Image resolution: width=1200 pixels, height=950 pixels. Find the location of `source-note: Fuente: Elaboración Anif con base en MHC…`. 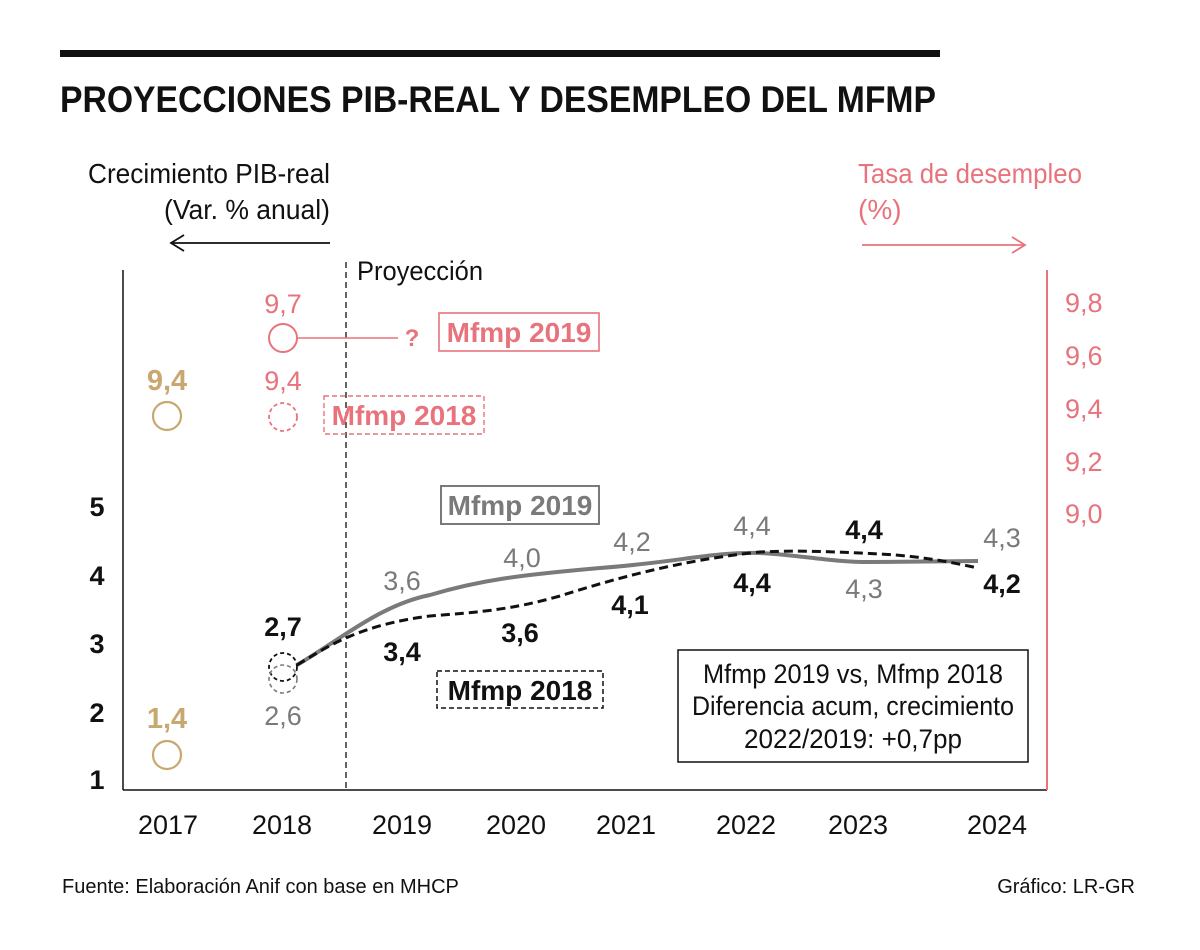

source-note: Fuente: Elaboración Anif con base en MHC… is located at coordinates (260, 887).